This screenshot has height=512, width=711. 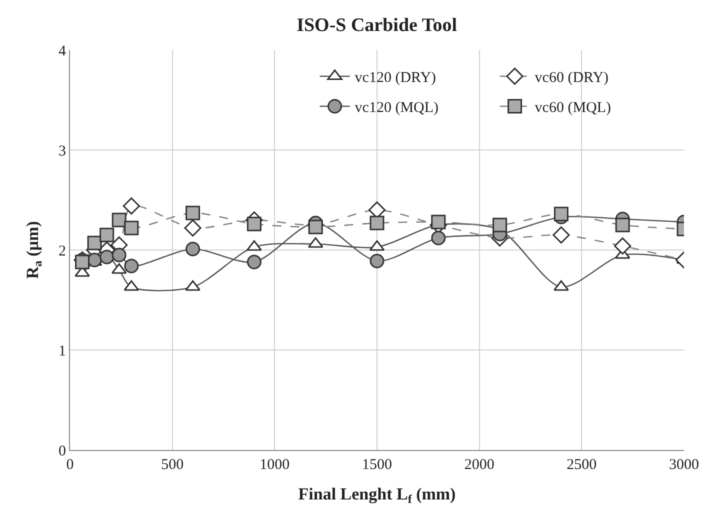 What do you see at coordinates (172, 465) in the screenshot?
I see `x-tick-label: 500` at bounding box center [172, 465].